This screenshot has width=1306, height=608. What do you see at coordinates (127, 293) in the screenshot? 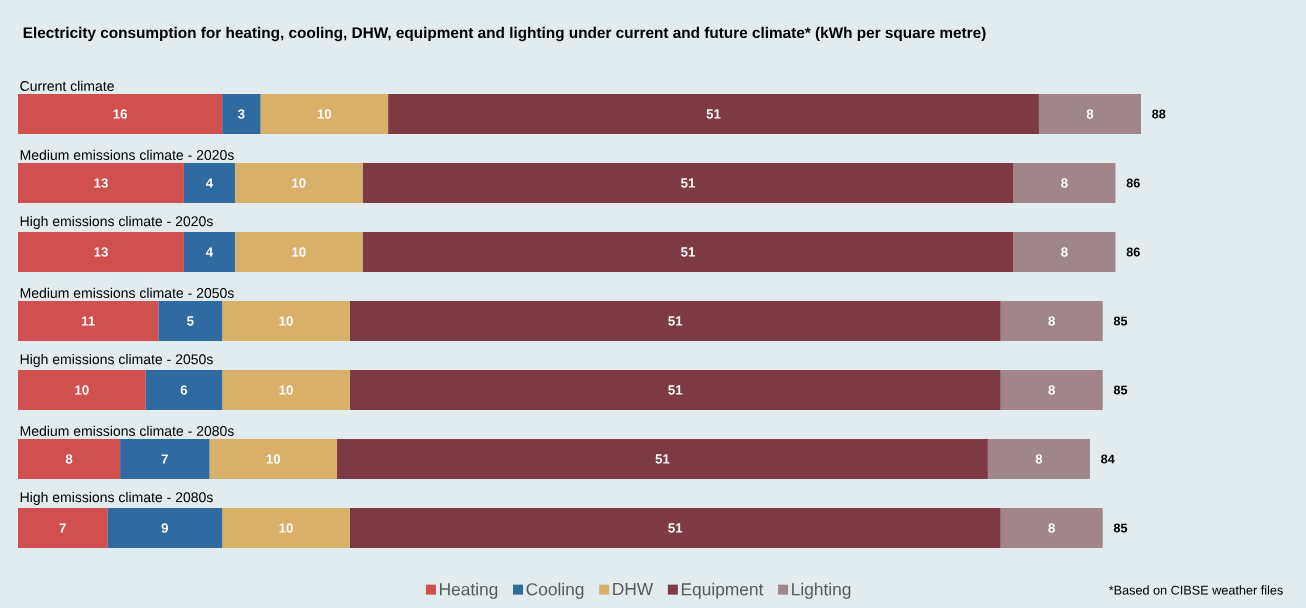
I see `y-tick-label: Medium emissions climate - 2050s` at bounding box center [127, 293].